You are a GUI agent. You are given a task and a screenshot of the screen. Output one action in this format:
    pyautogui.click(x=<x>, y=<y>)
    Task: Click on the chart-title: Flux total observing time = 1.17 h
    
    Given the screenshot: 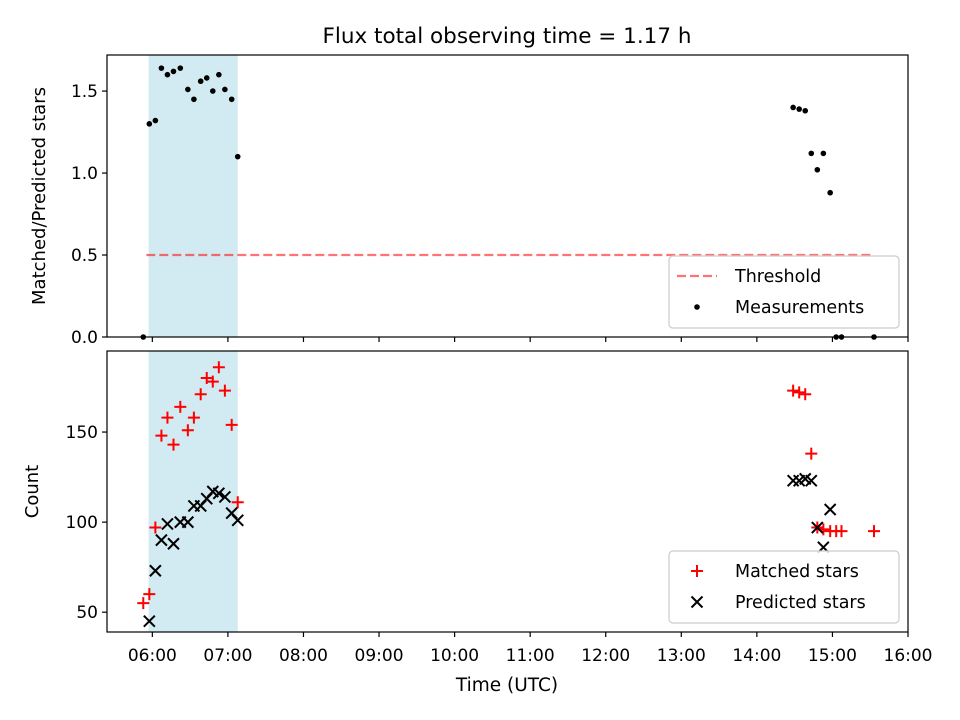 What is the action you would take?
    pyautogui.click(x=507, y=36)
    